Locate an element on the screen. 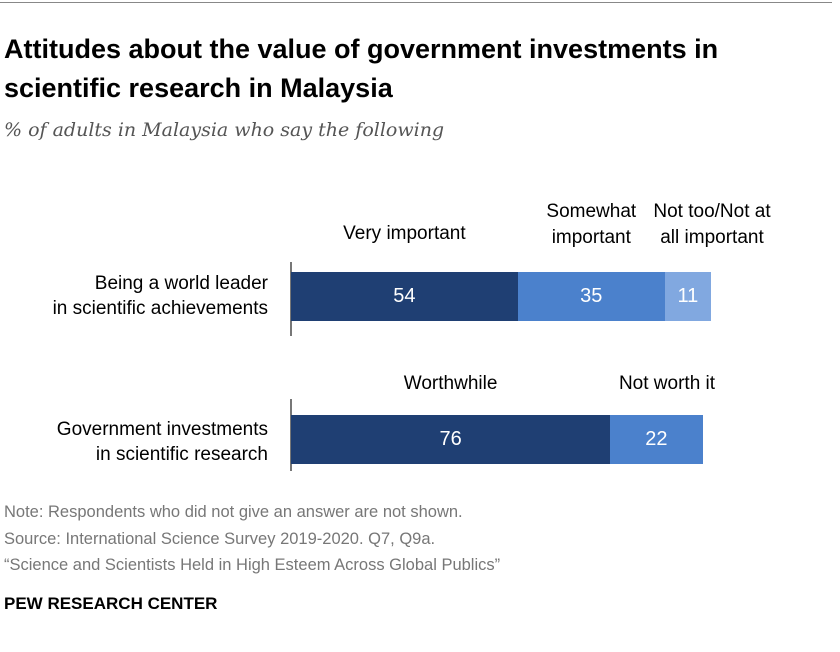 This screenshot has width=840, height=652. legend-label: Not too/Not at all important is located at coordinates (712, 224).